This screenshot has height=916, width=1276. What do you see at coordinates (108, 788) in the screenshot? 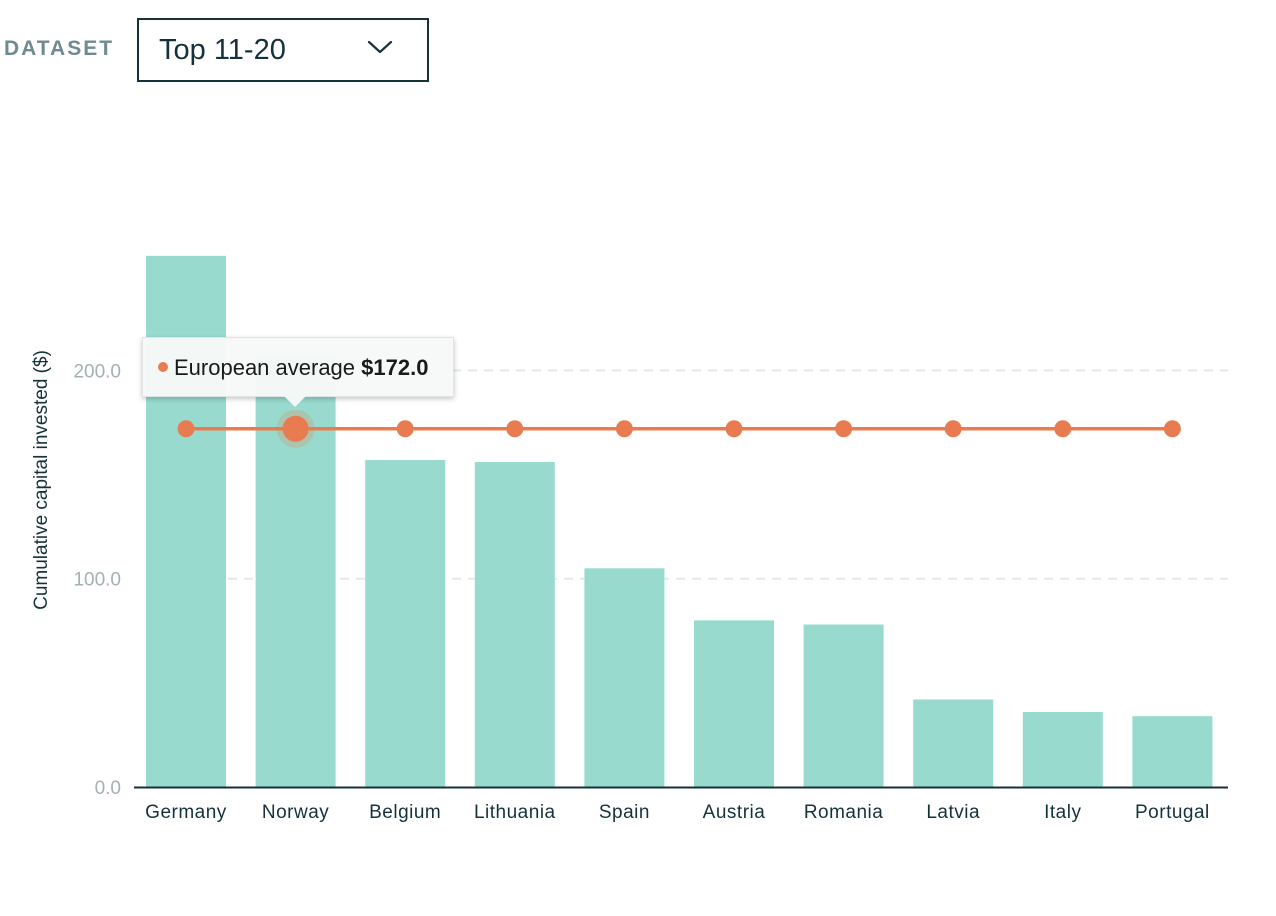
I see `y-tick-label: 0.0` at bounding box center [108, 788].